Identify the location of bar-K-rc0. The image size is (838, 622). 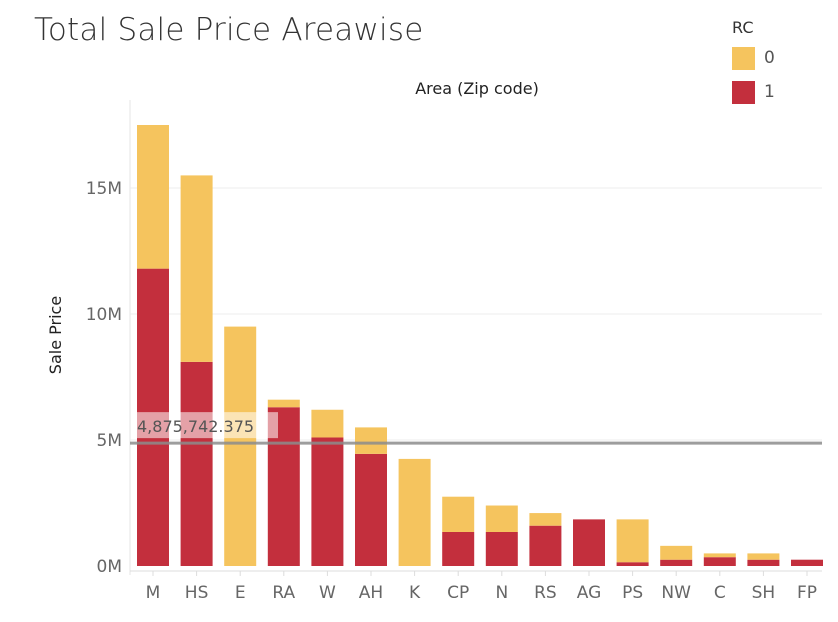
(414, 512).